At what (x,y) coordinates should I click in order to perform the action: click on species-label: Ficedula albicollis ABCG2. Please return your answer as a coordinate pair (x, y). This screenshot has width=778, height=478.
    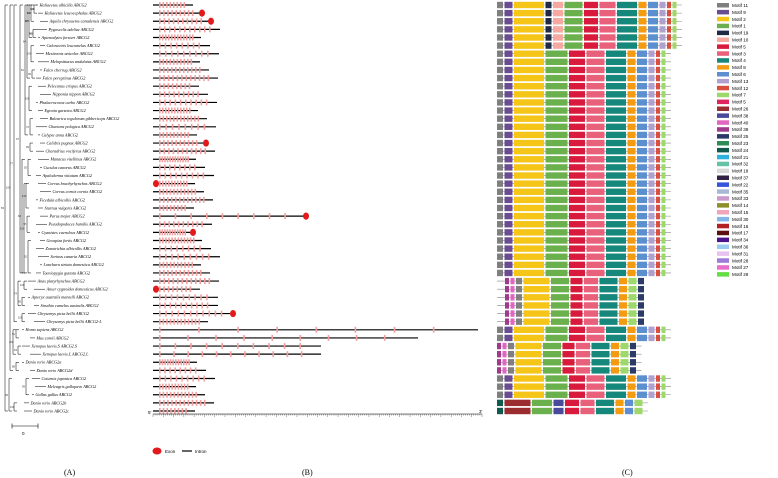
    Looking at the image, I should click on (62, 199).